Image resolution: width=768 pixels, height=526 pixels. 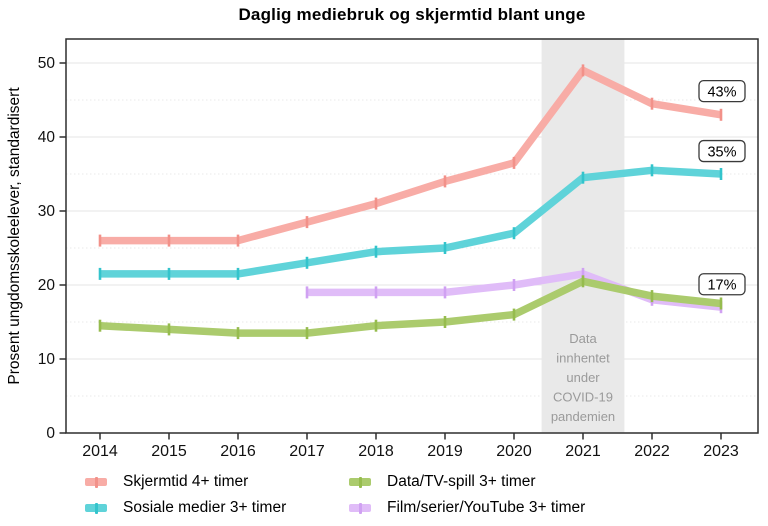 I want to click on covid-band-label-line: pandemien, so click(x=583, y=416).